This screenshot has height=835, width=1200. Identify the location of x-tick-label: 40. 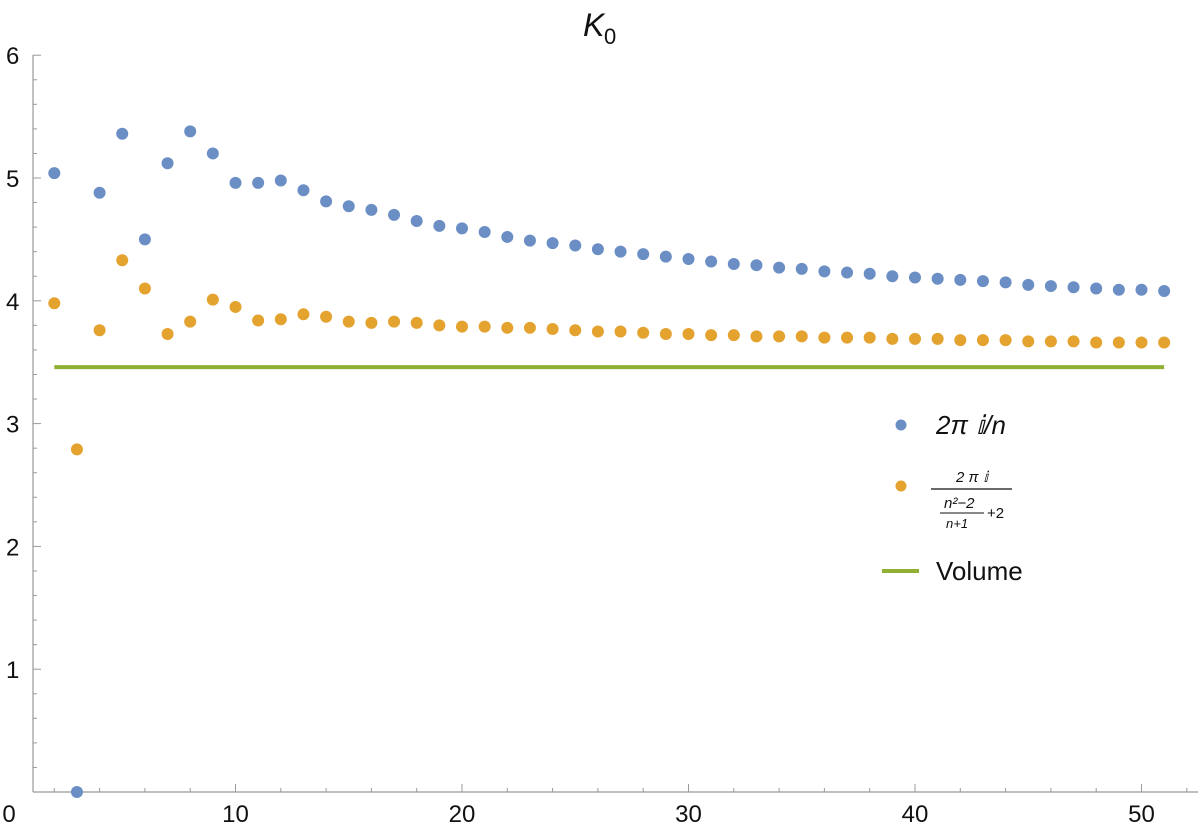
(915, 814).